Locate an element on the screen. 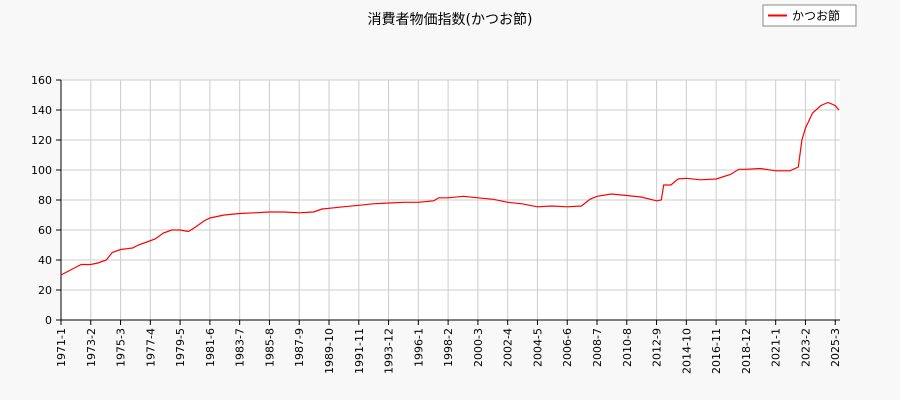  y-tick-label: 120 is located at coordinates (41, 140).